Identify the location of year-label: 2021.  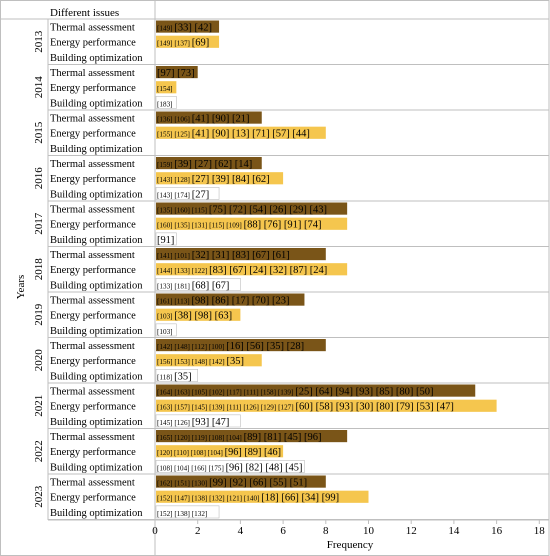
(39, 406).